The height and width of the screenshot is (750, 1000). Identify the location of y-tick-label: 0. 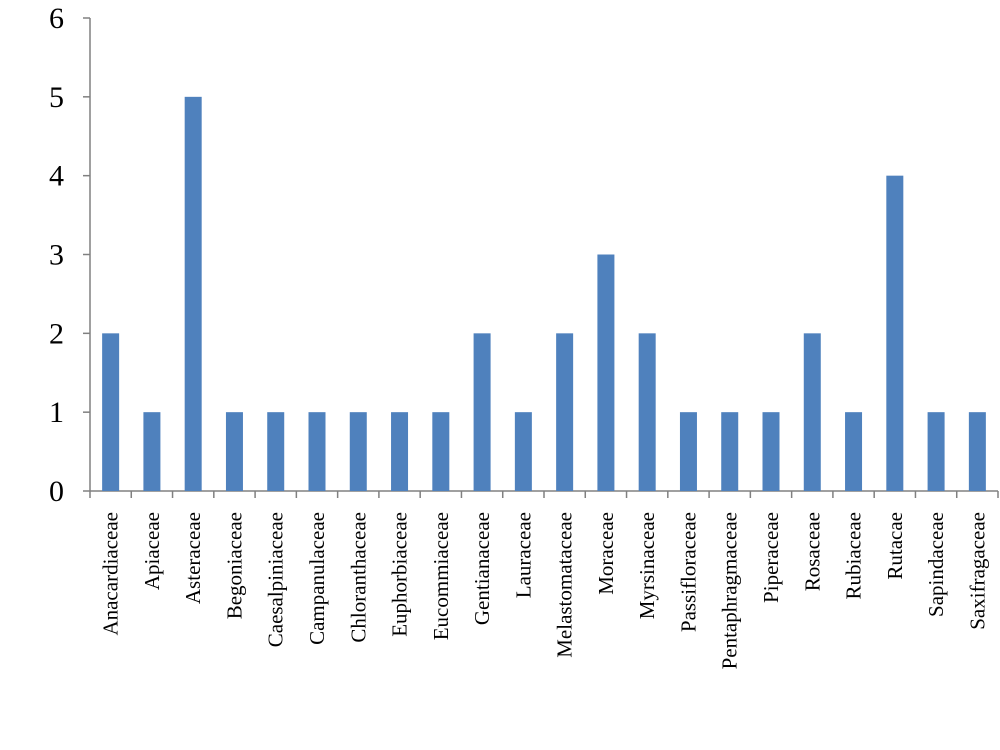
(56, 491).